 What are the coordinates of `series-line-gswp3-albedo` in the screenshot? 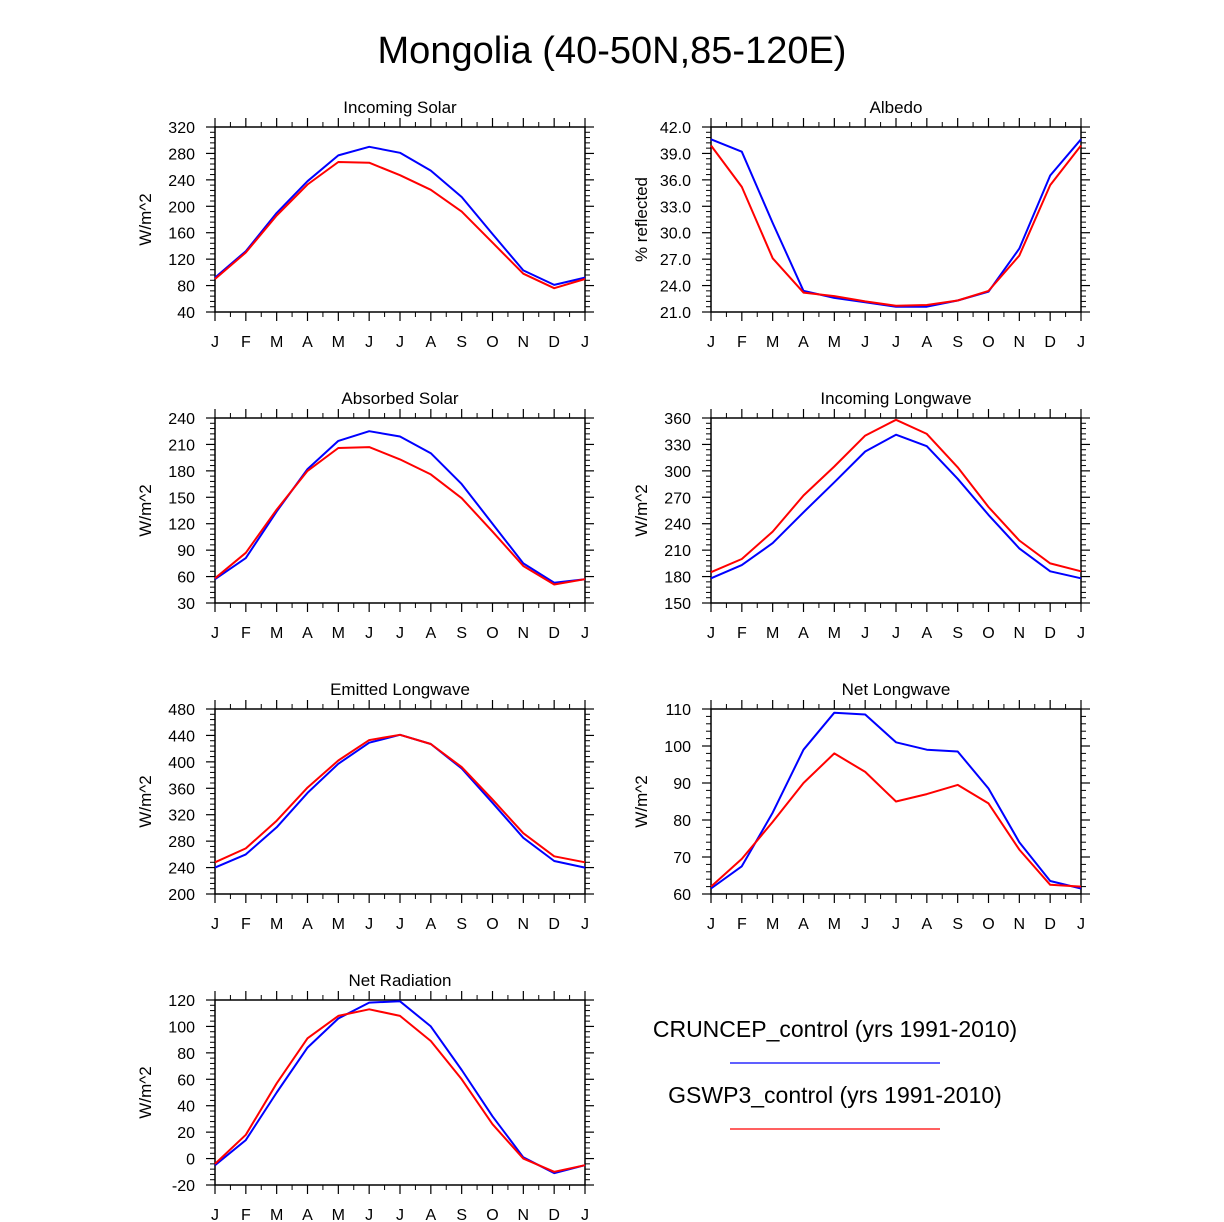 It's located at (896, 225).